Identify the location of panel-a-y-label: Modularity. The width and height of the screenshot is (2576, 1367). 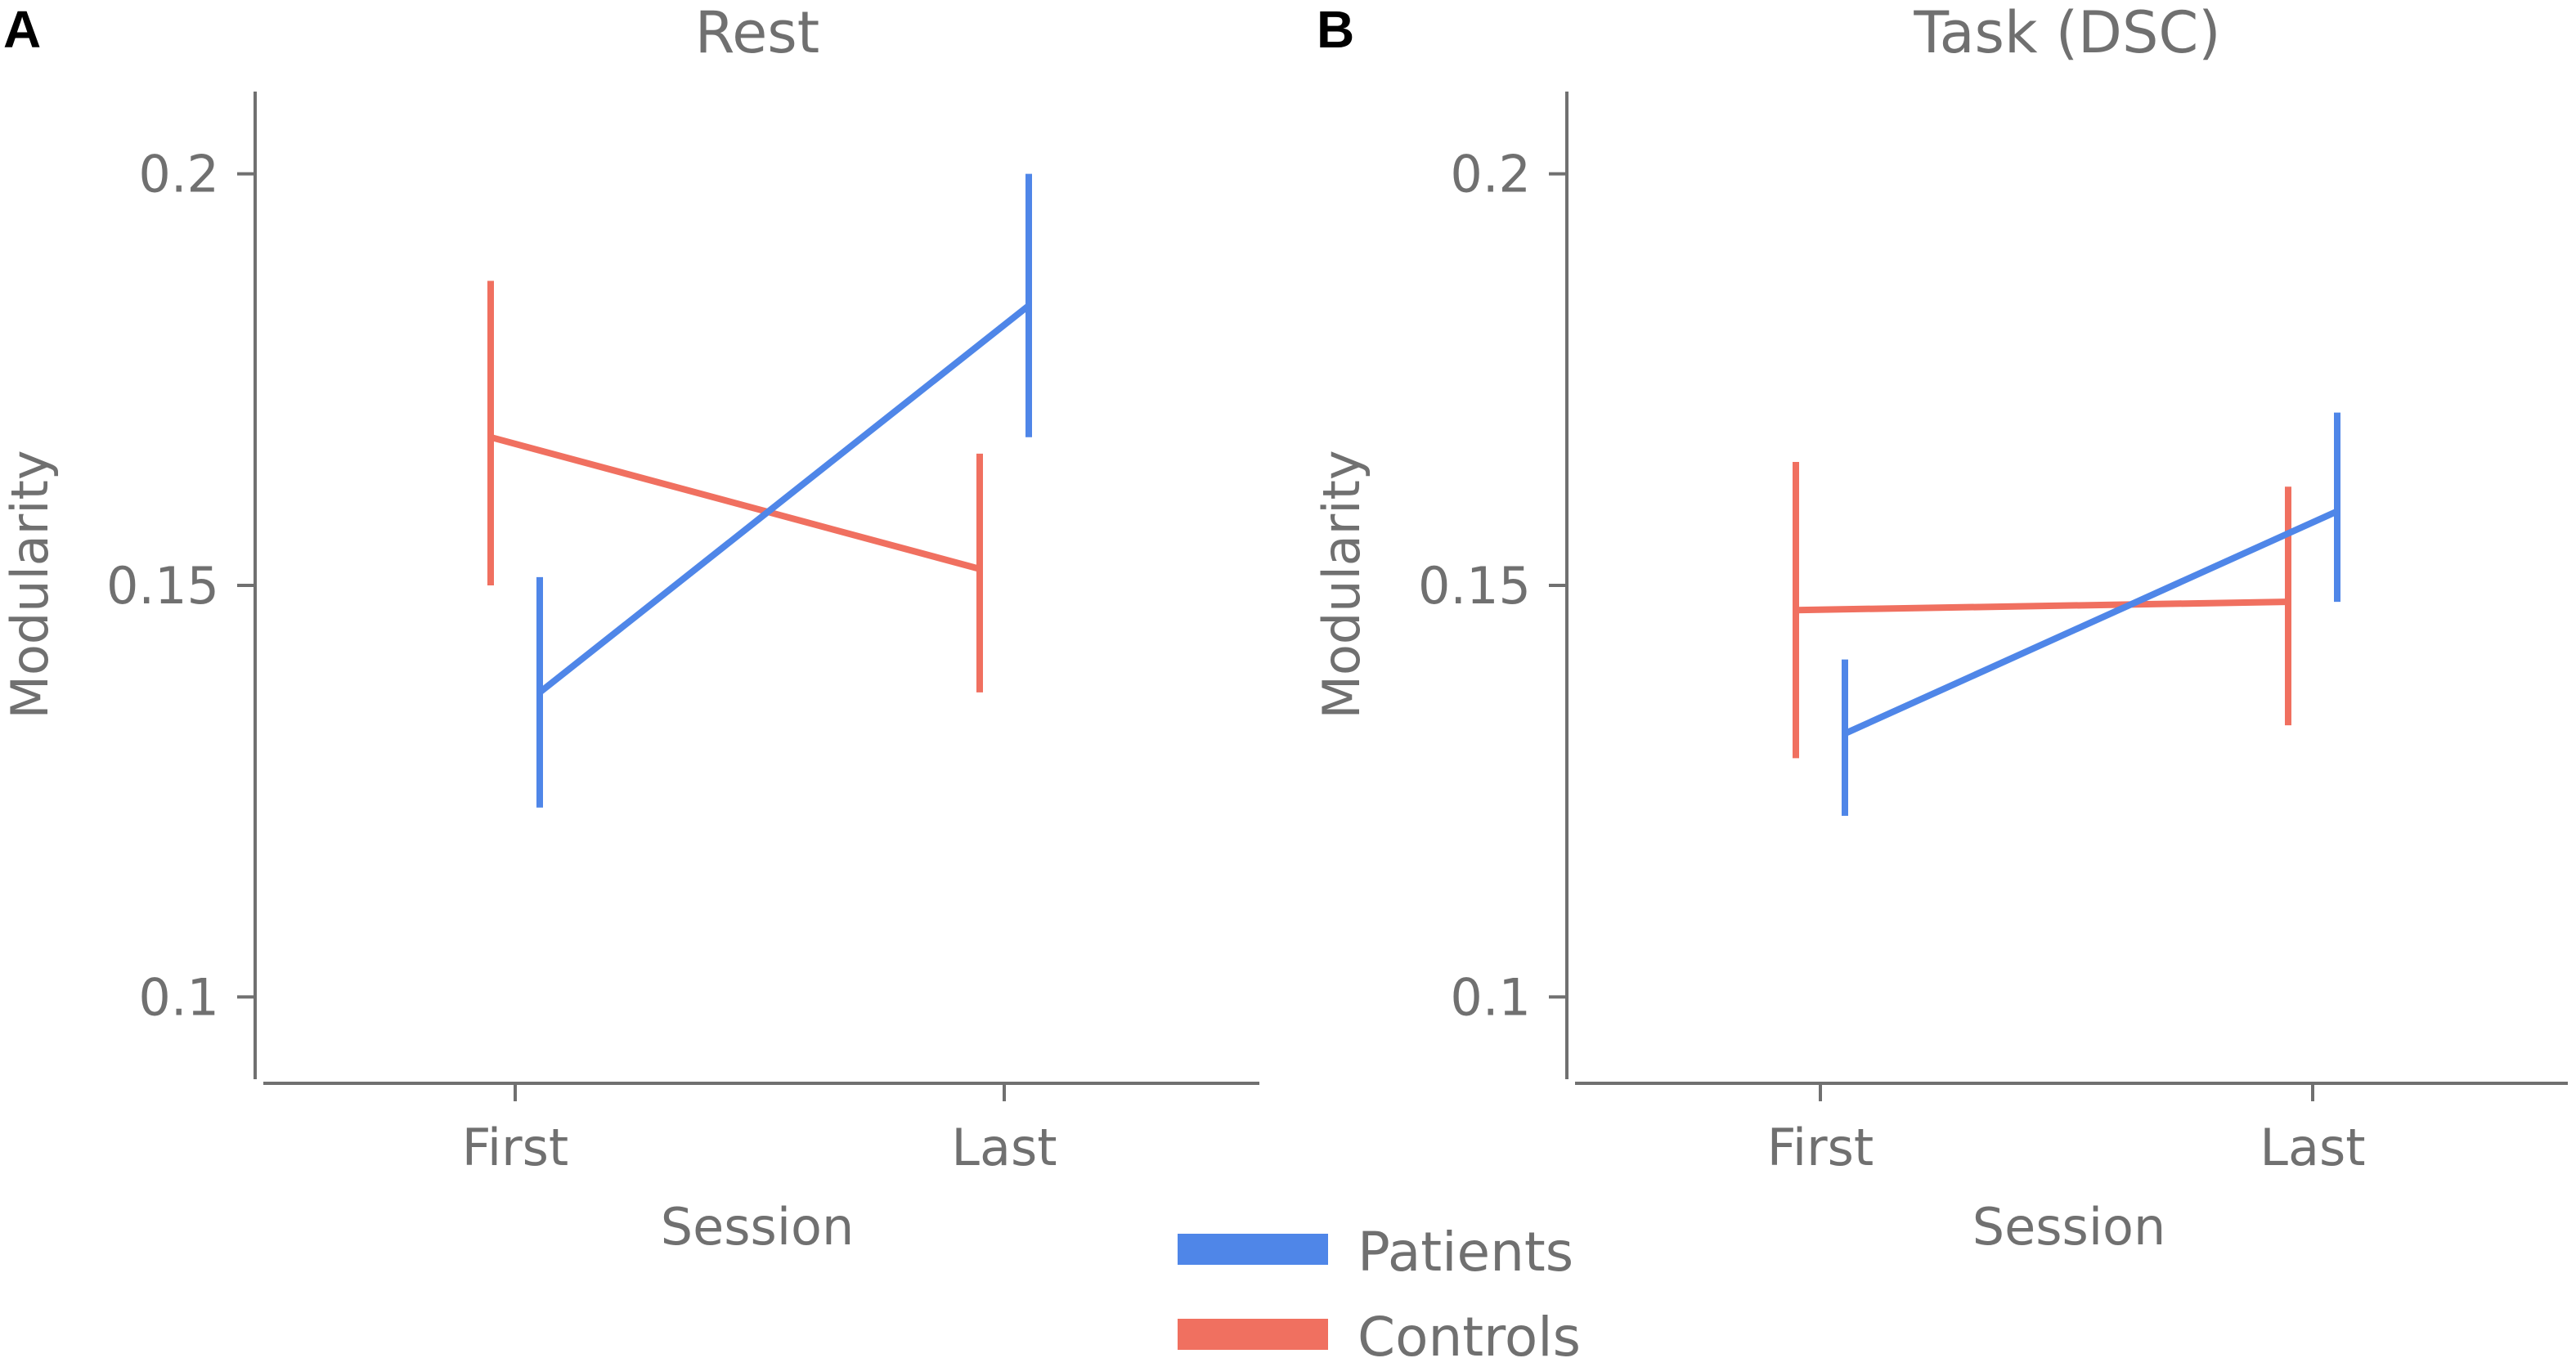
(30, 584).